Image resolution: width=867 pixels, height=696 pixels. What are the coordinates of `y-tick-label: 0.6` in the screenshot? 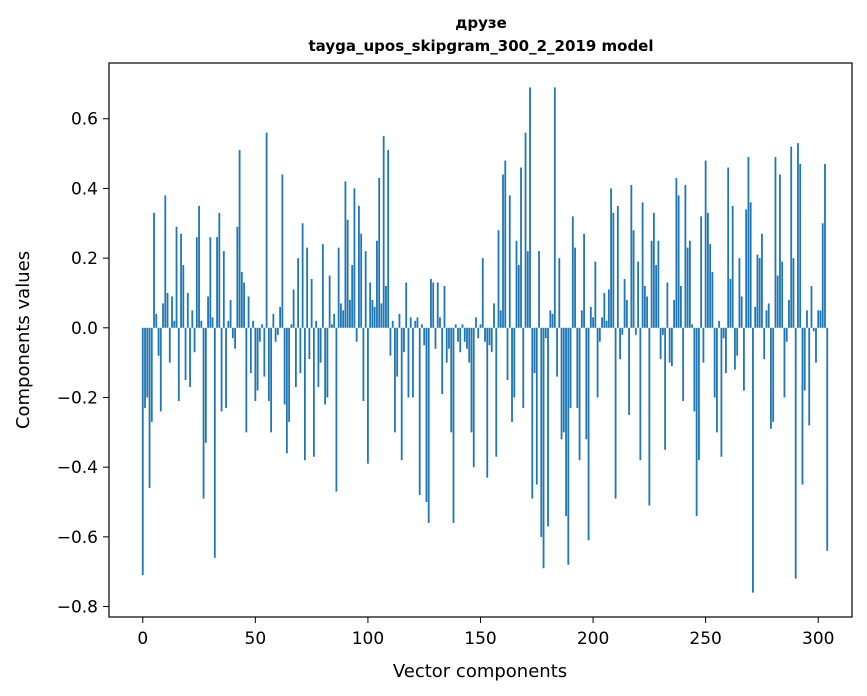 It's located at (84, 120).